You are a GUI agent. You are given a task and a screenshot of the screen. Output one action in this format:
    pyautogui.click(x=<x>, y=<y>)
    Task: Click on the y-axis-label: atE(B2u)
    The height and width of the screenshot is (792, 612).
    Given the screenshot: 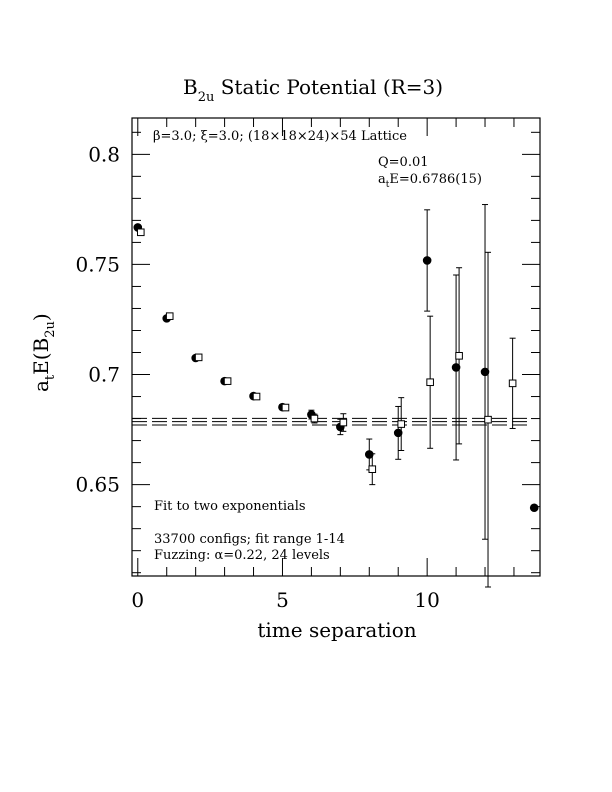 What is the action you would take?
    pyautogui.click(x=43, y=352)
    